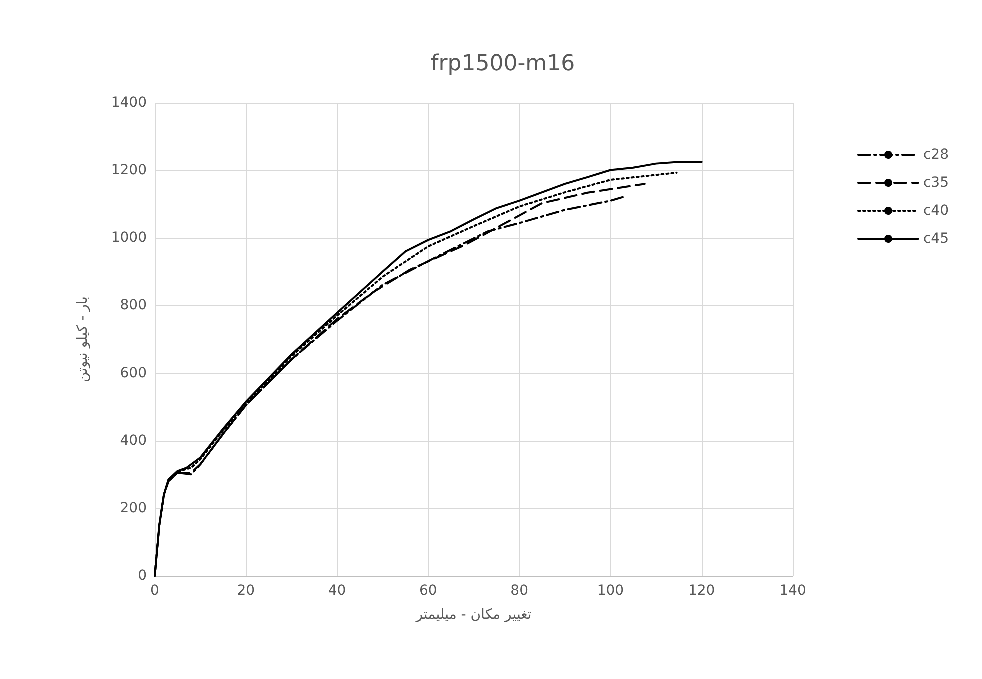 The height and width of the screenshot is (679, 982). Describe the element at coordinates (429, 591) in the screenshot. I see `x-tick-label: 60` at that location.